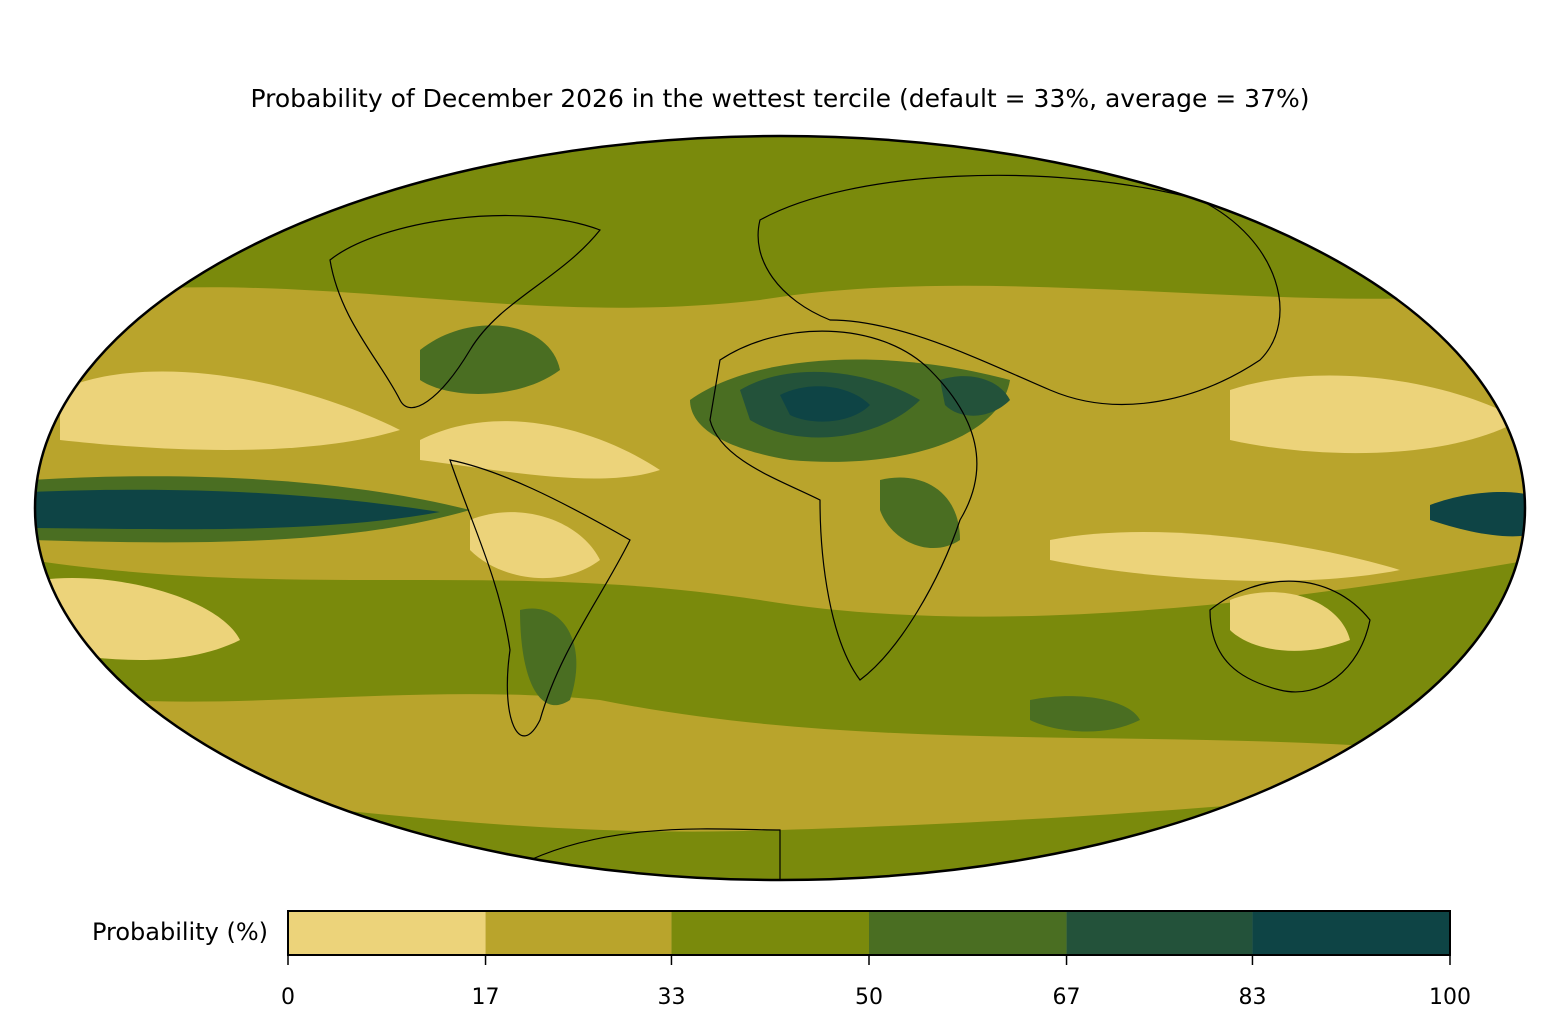 The image size is (1560, 1031). What do you see at coordinates (486, 997) in the screenshot?
I see `colorbar-tick-label: 17` at bounding box center [486, 997].